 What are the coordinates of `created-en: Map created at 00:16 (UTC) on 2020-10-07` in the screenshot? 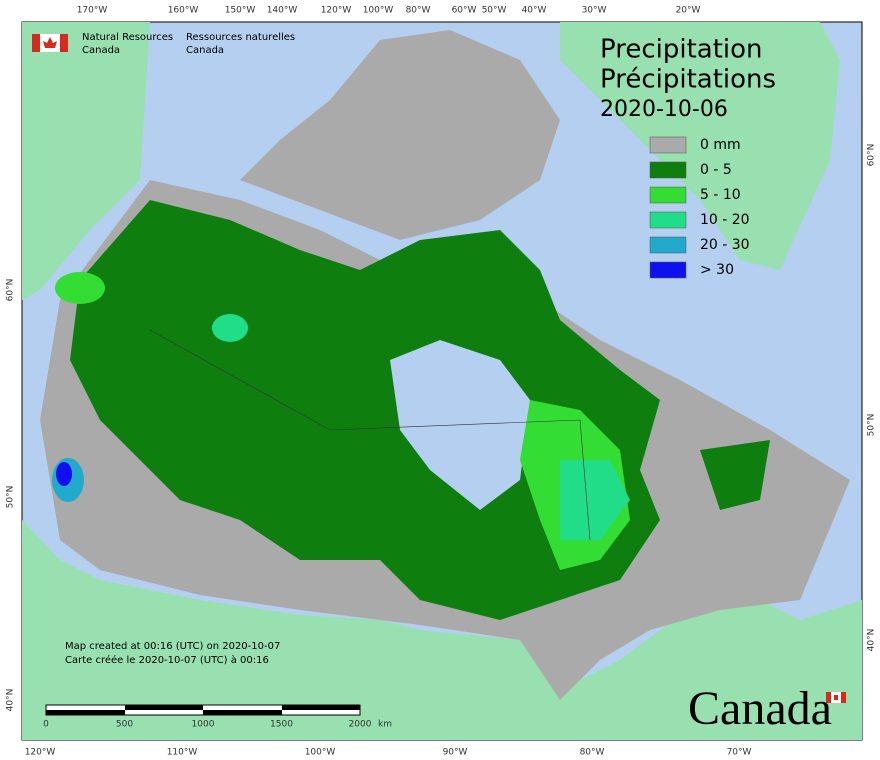 It's located at (172, 646).